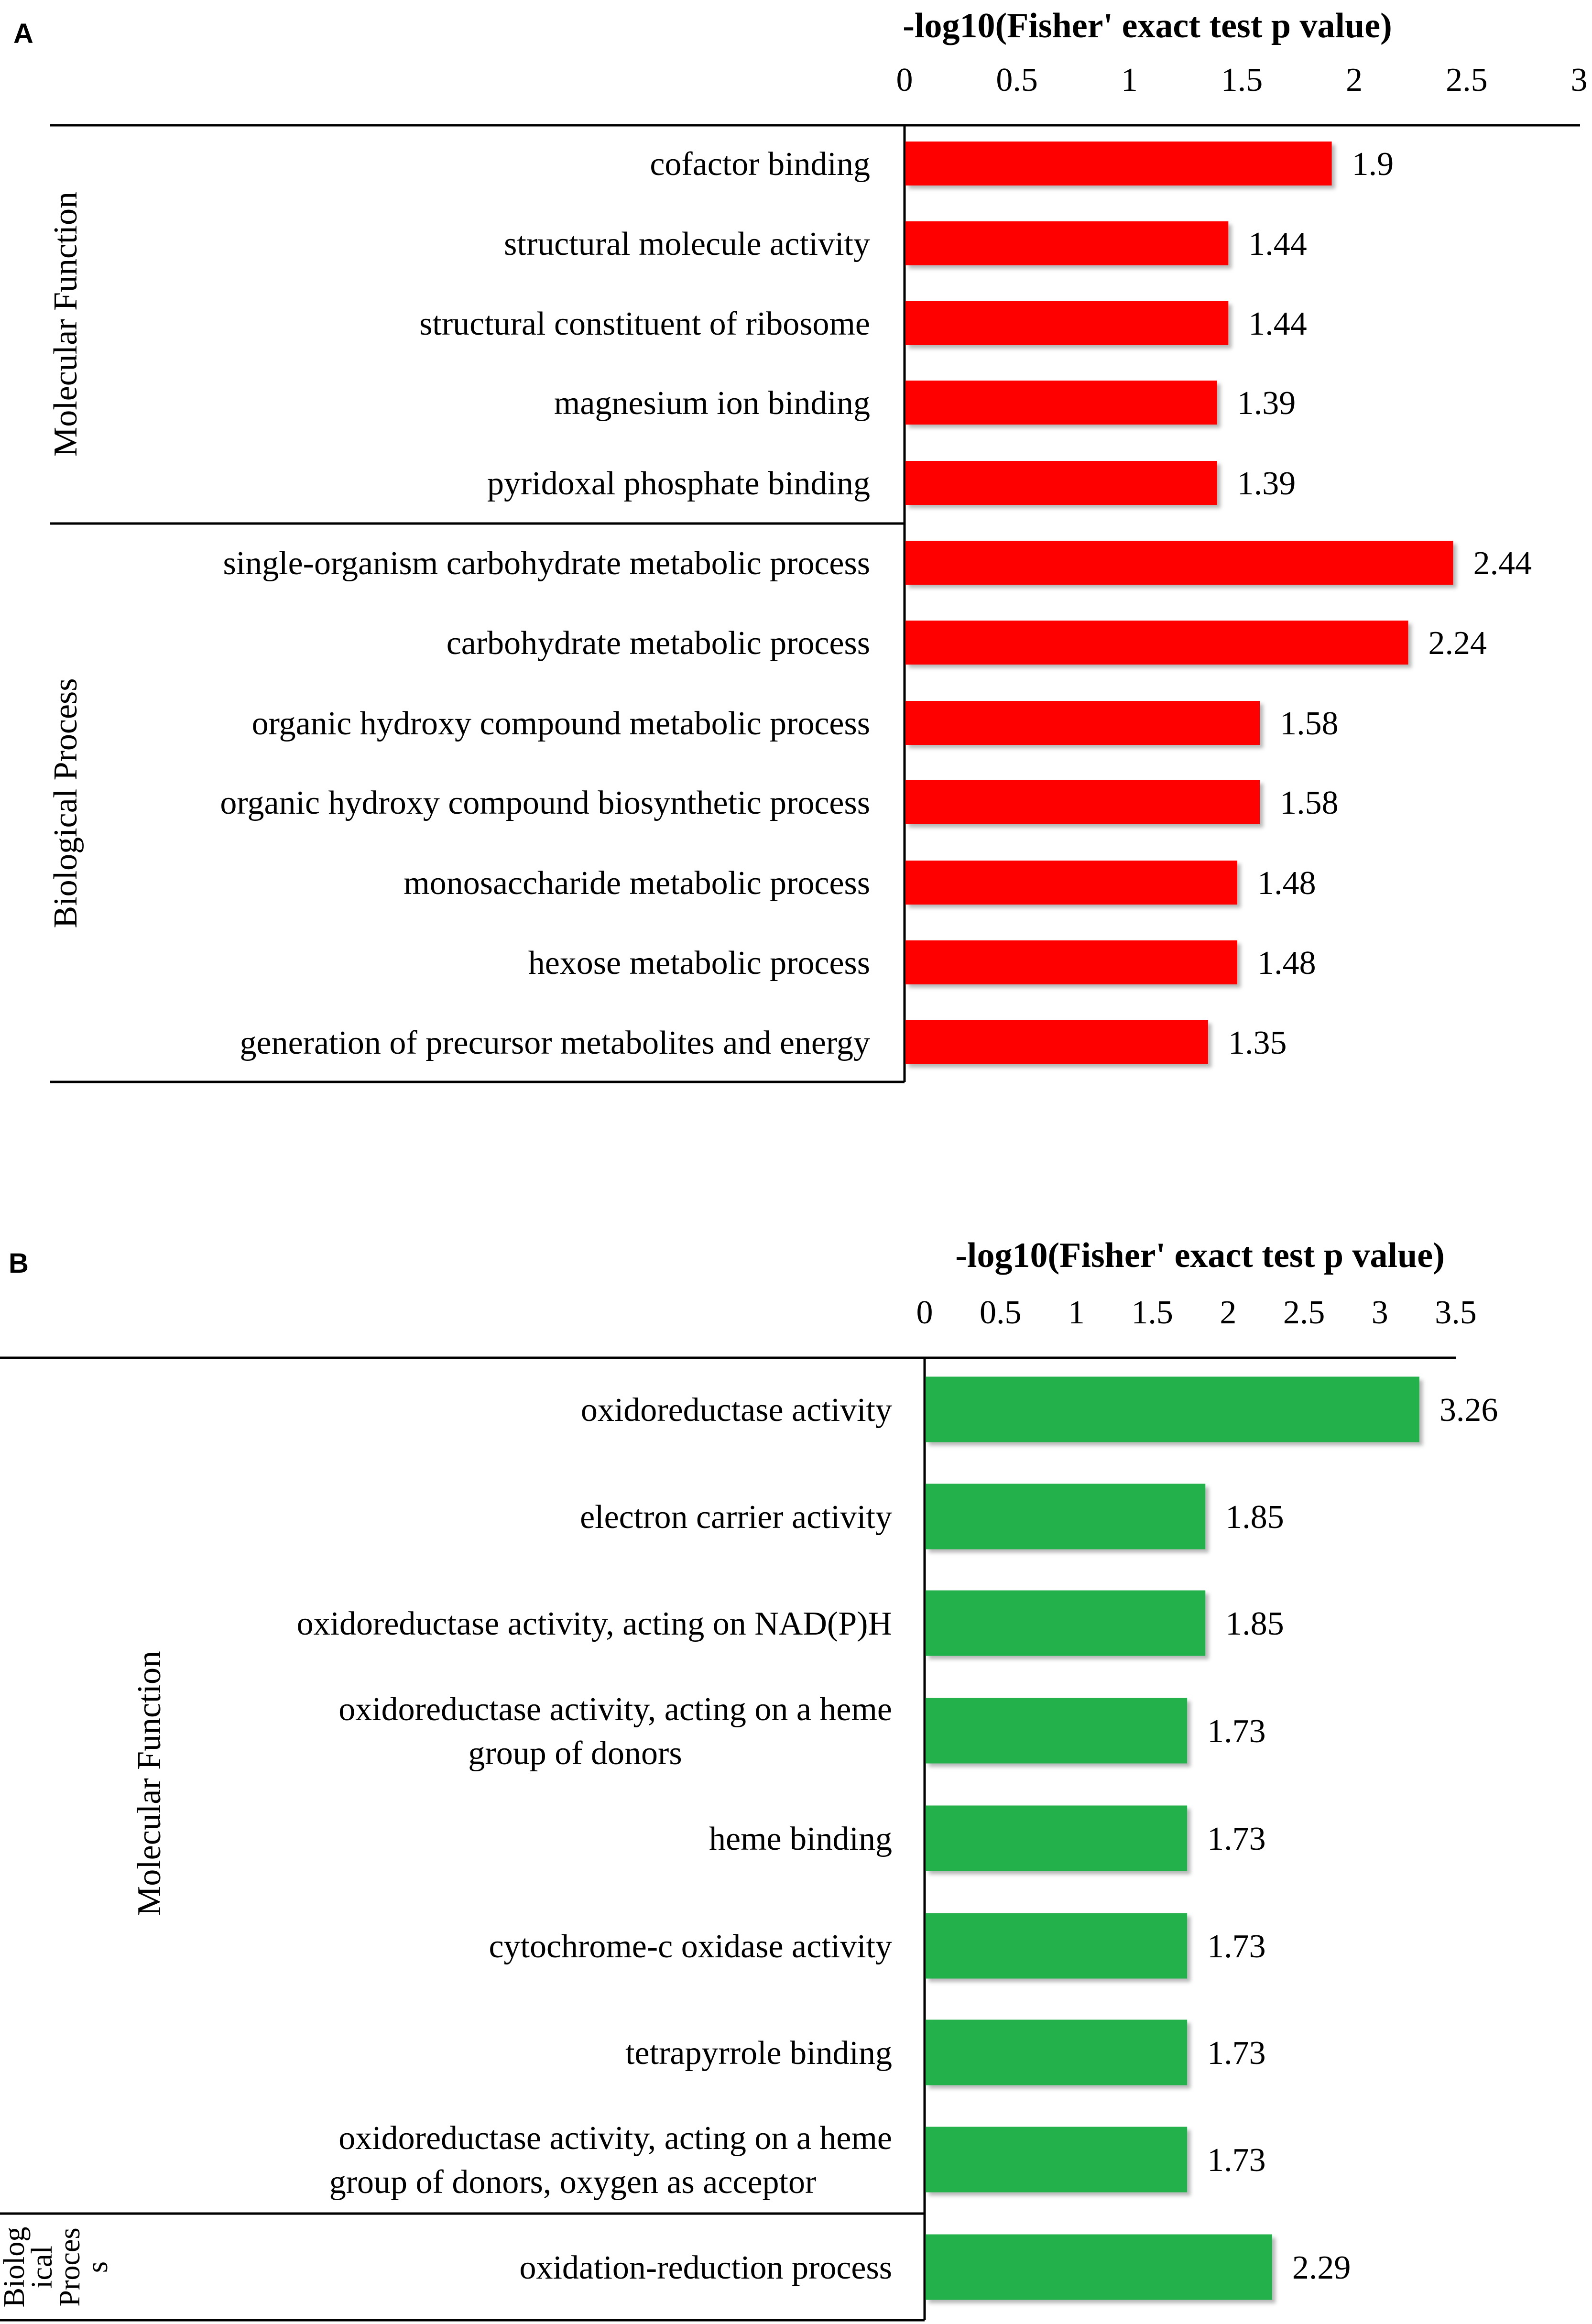  What do you see at coordinates (23, 33) in the screenshot?
I see `panel-letter: A` at bounding box center [23, 33].